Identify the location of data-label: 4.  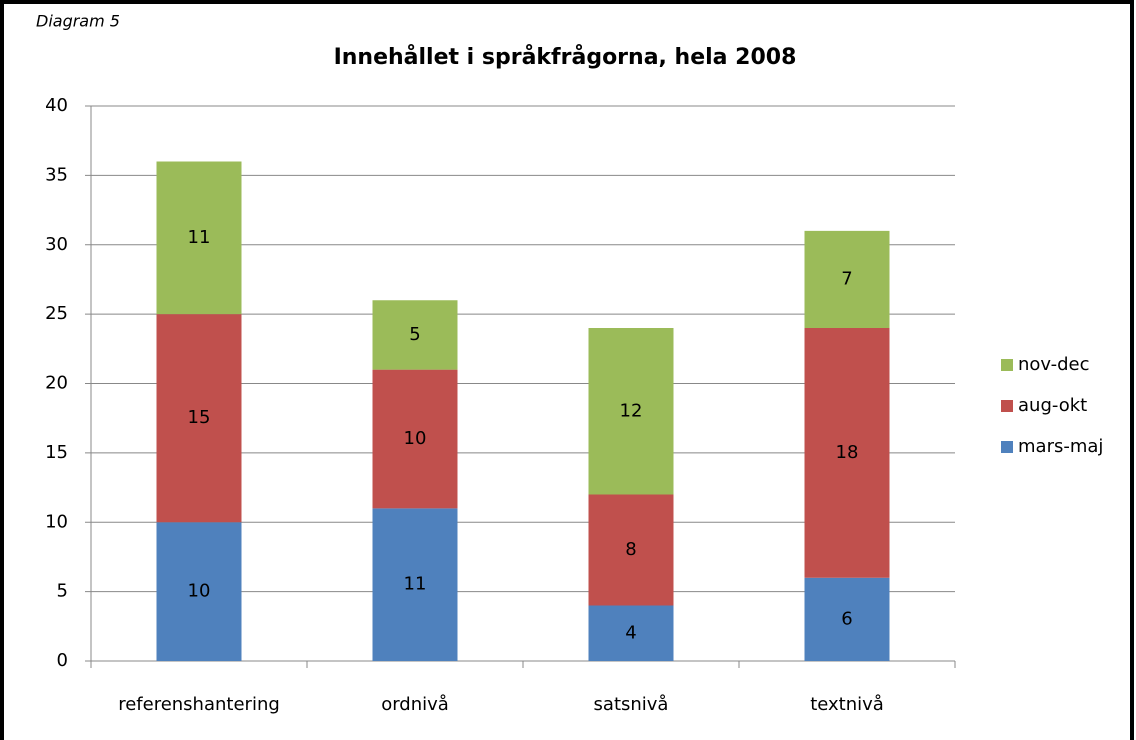
(630, 632).